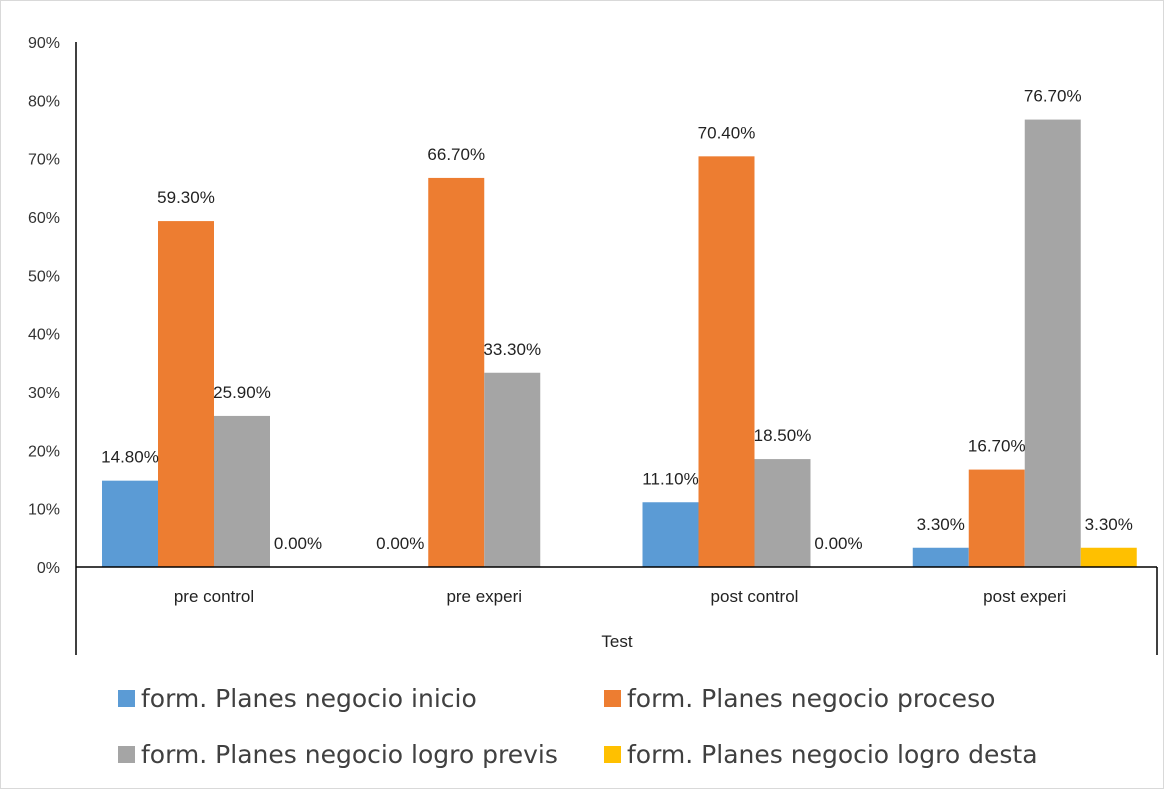 This screenshot has height=789, width=1164. What do you see at coordinates (616, 641) in the screenshot?
I see `x-axis-title: Test` at bounding box center [616, 641].